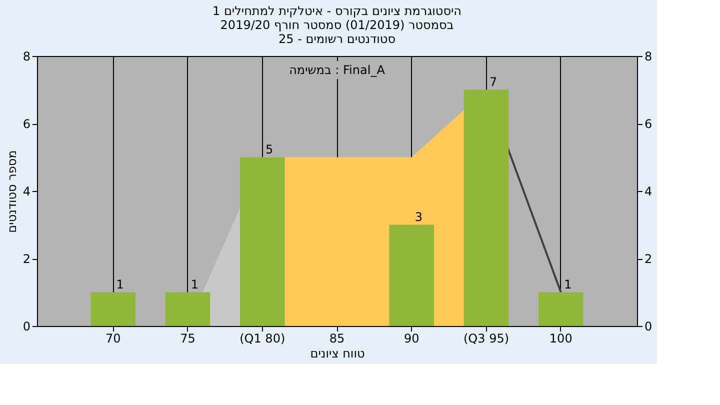 Image resolution: width=720 pixels, height=405 pixels. I want to click on x-axis-title: טווח ציונים, so click(337, 353).